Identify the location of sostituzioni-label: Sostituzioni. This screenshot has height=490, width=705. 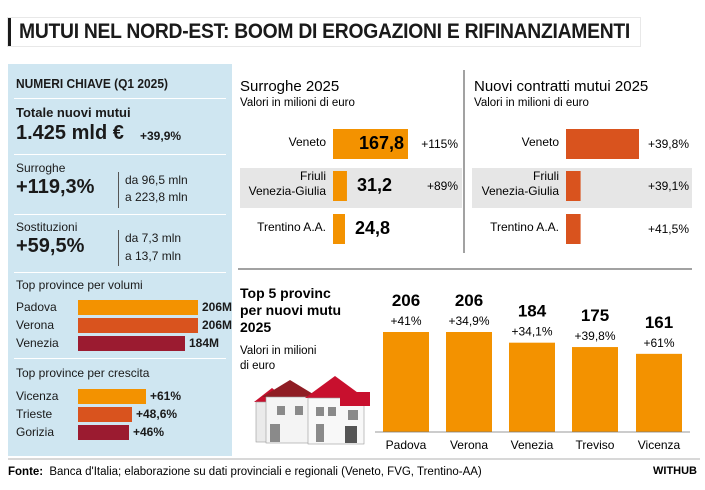
(47, 227).